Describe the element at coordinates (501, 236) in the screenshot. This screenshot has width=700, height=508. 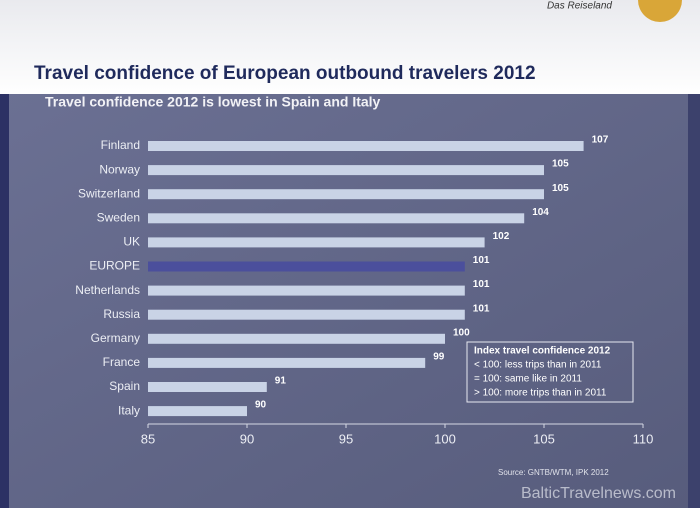
I see `value-label: 102` at that location.